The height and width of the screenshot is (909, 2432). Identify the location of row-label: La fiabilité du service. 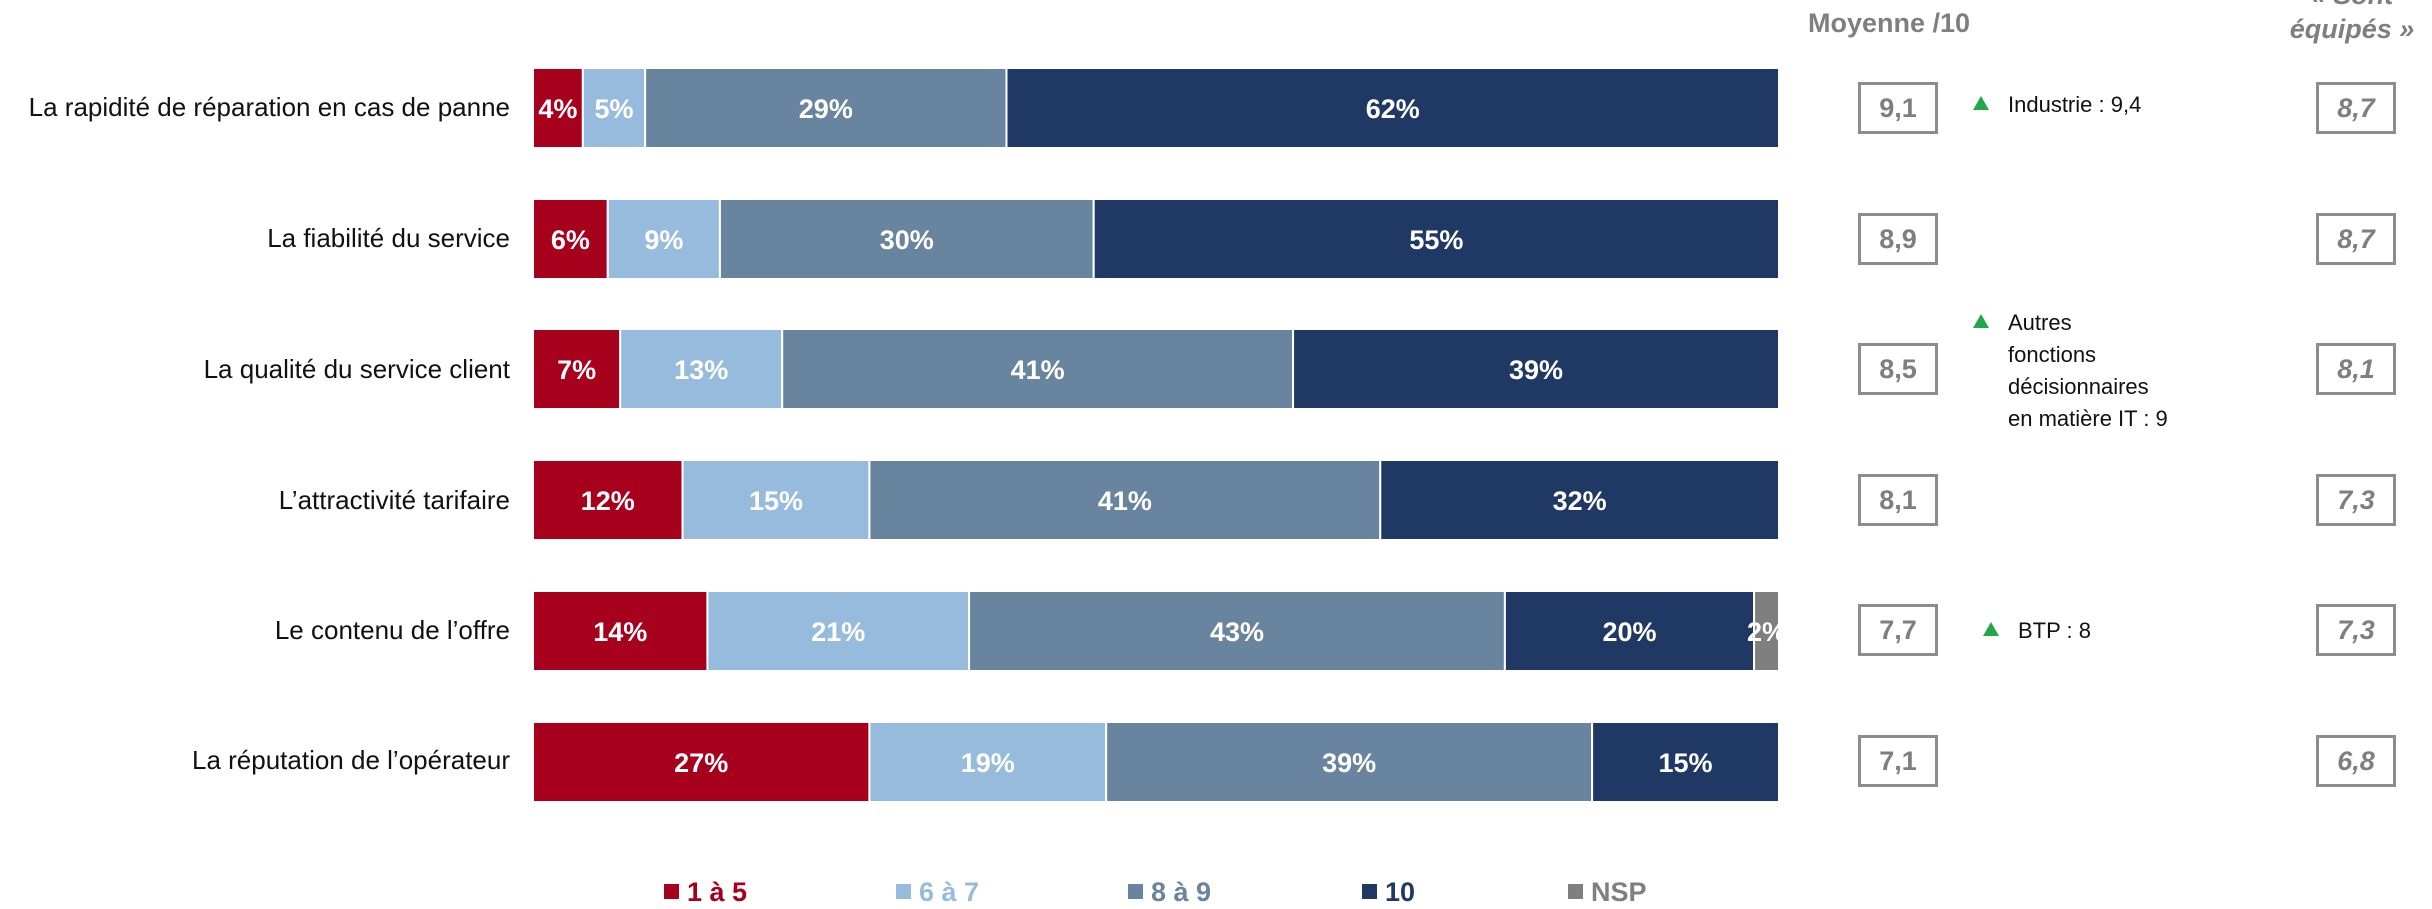
(388, 238).